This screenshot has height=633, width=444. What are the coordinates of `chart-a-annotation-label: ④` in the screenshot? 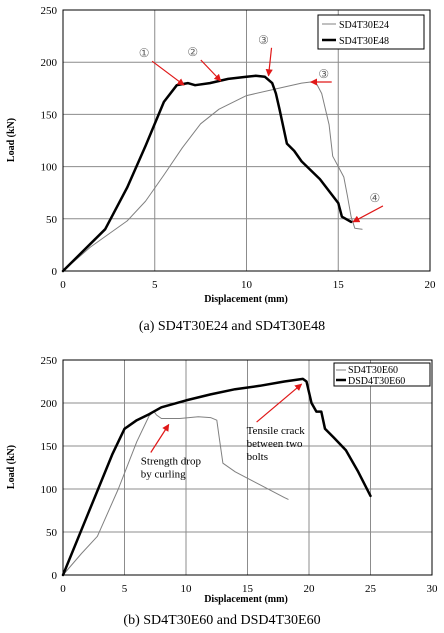 It's located at (375, 198).